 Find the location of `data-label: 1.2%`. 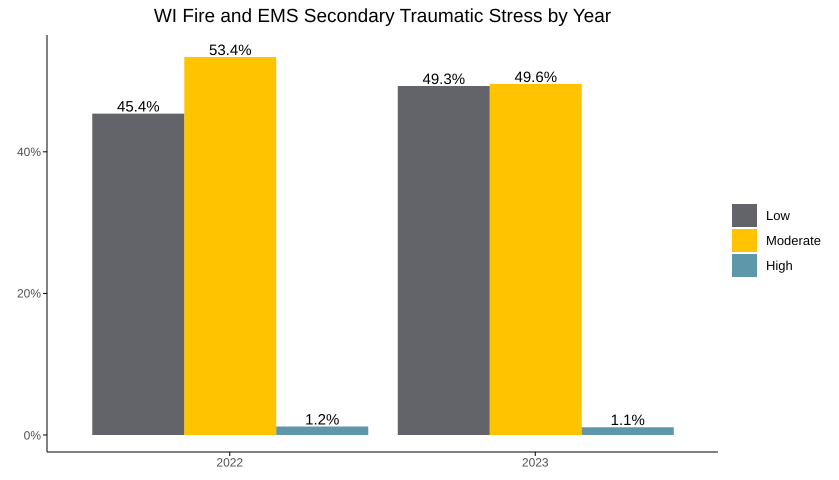

data-label: 1.2% is located at coordinates (322, 420).